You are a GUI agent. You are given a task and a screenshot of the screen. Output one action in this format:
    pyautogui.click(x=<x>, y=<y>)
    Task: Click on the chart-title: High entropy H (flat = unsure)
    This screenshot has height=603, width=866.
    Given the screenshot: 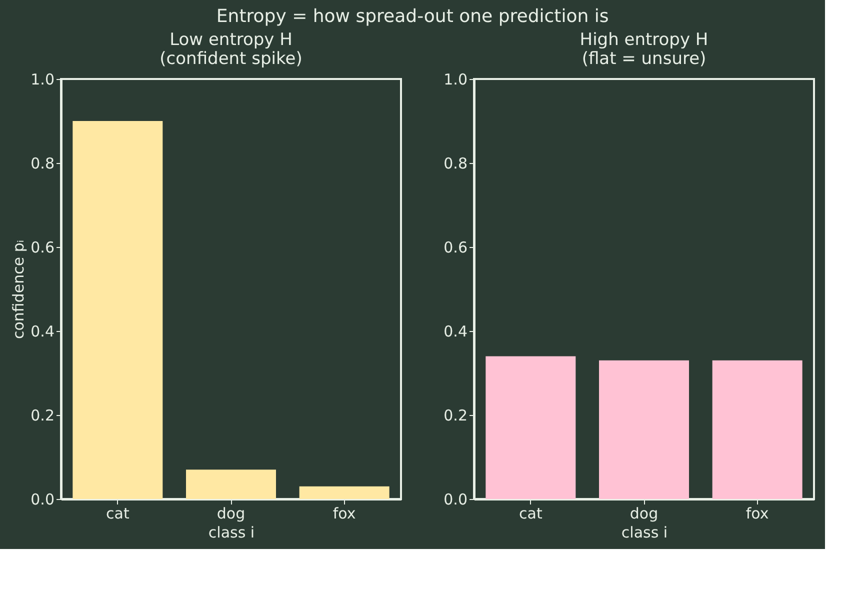 What is the action you would take?
    pyautogui.click(x=644, y=49)
    